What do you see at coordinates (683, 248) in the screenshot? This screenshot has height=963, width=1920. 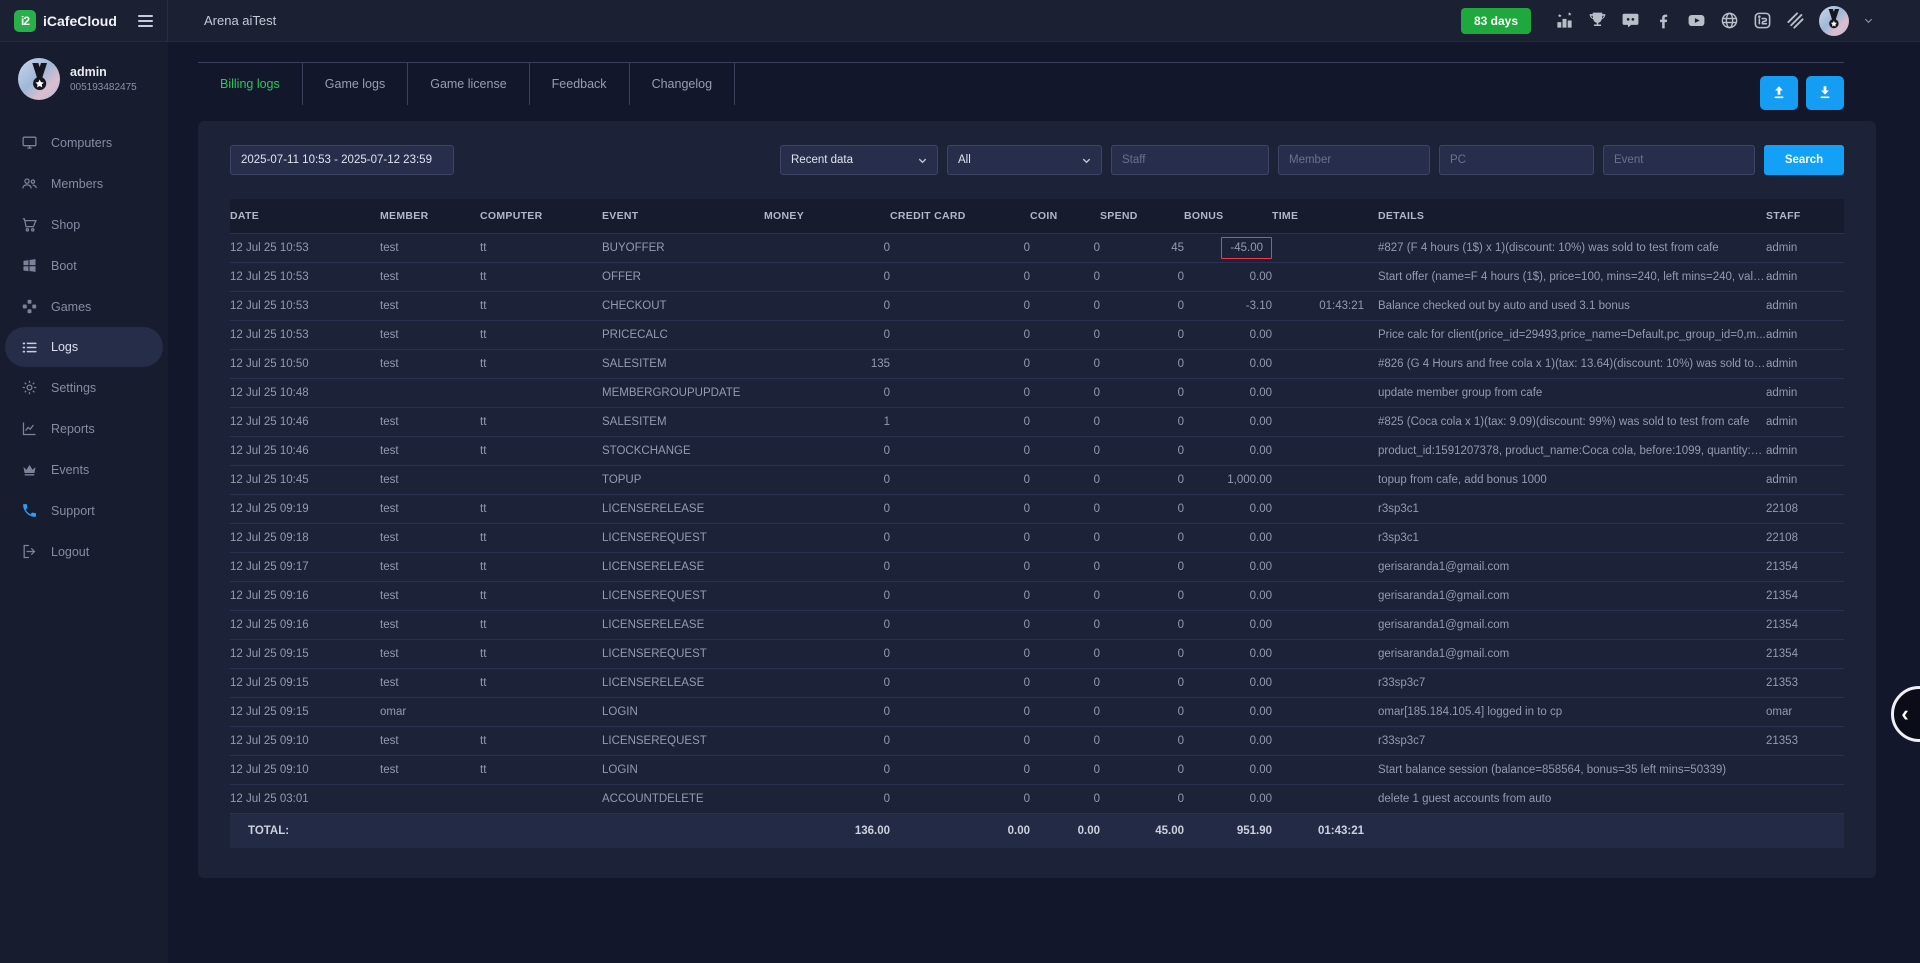 I see `cell-event: BUYOFFER` at bounding box center [683, 248].